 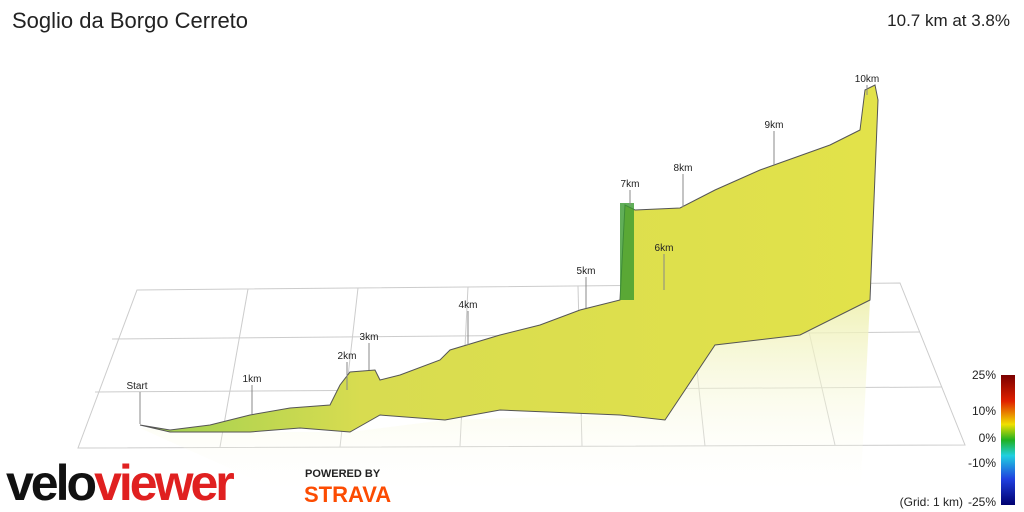 I want to click on colorbar-label: 0%, so click(x=988, y=438).